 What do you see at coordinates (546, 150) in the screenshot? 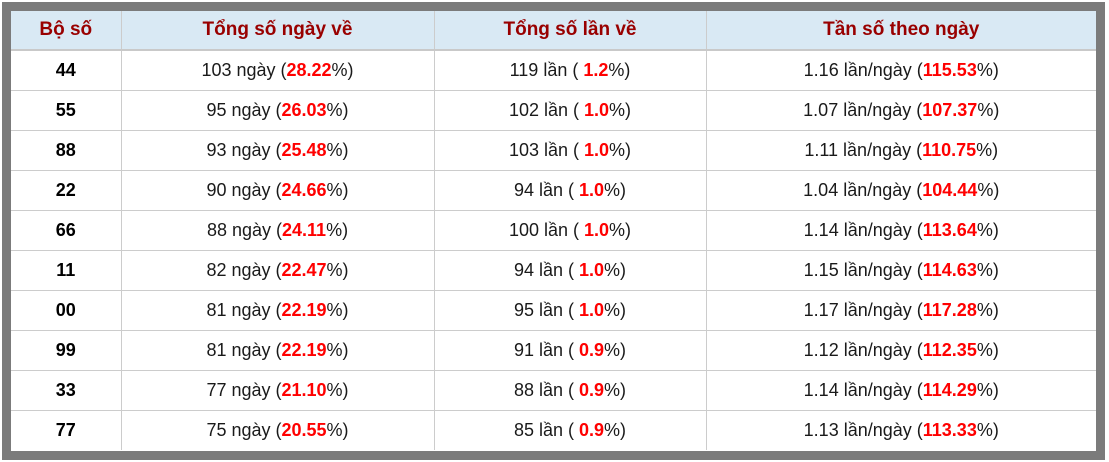
I see `times-prefix: 103 lần (` at bounding box center [546, 150].